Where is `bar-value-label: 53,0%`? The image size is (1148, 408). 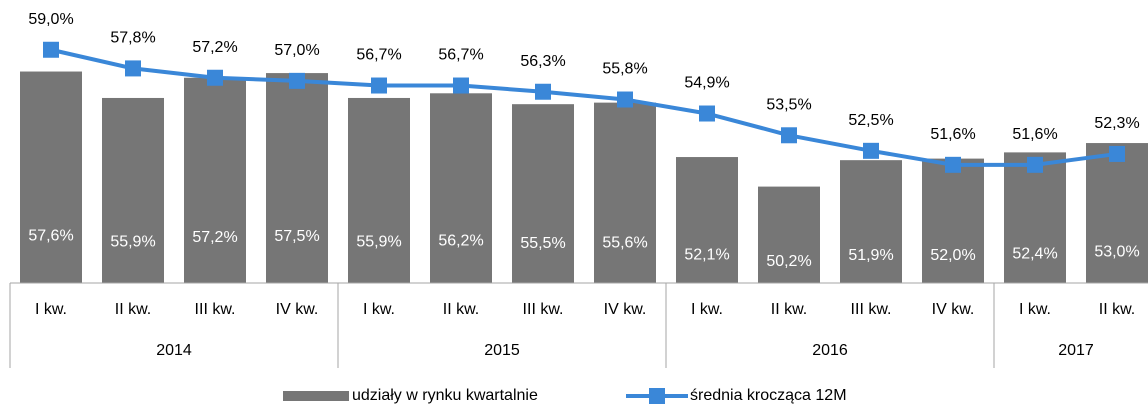 bar-value-label: 53,0% is located at coordinates (1116, 251).